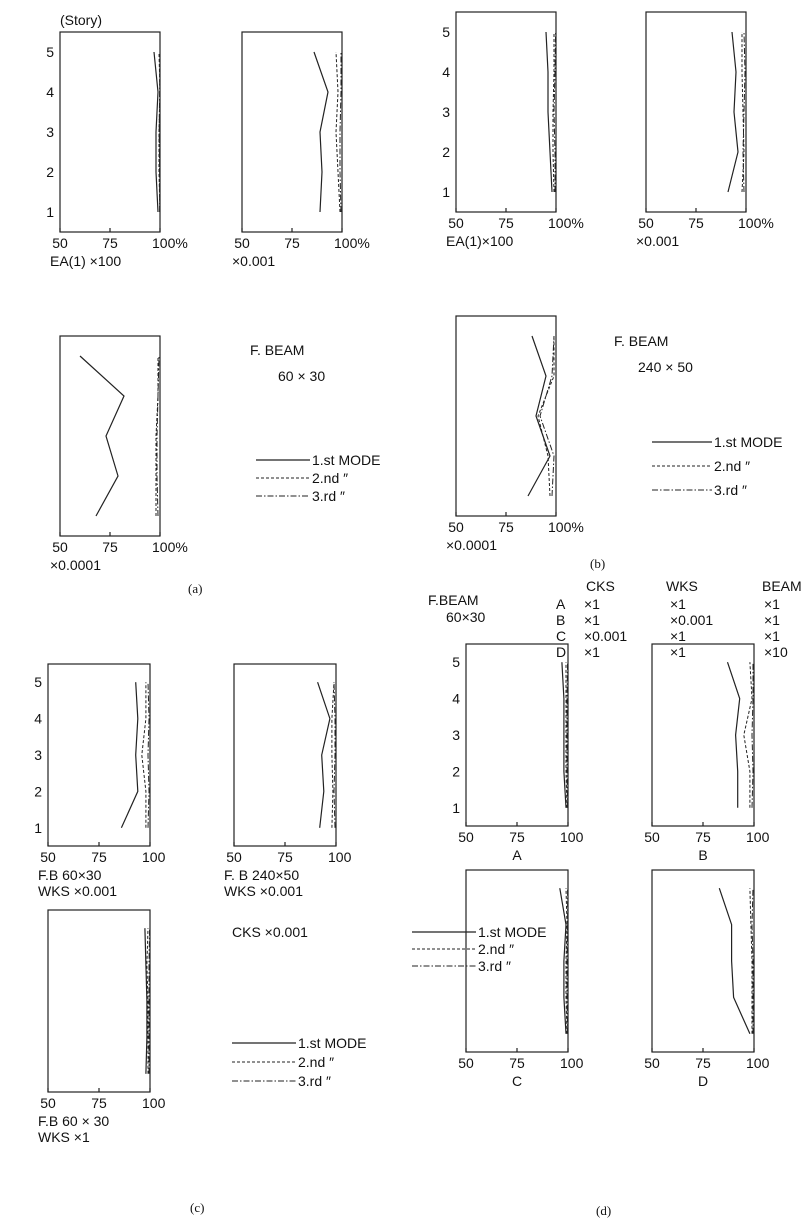 This screenshot has width=808, height=1222. Describe the element at coordinates (748, 442) in the screenshot. I see `legend-b-mode1-label: 1.st MODE` at that location.